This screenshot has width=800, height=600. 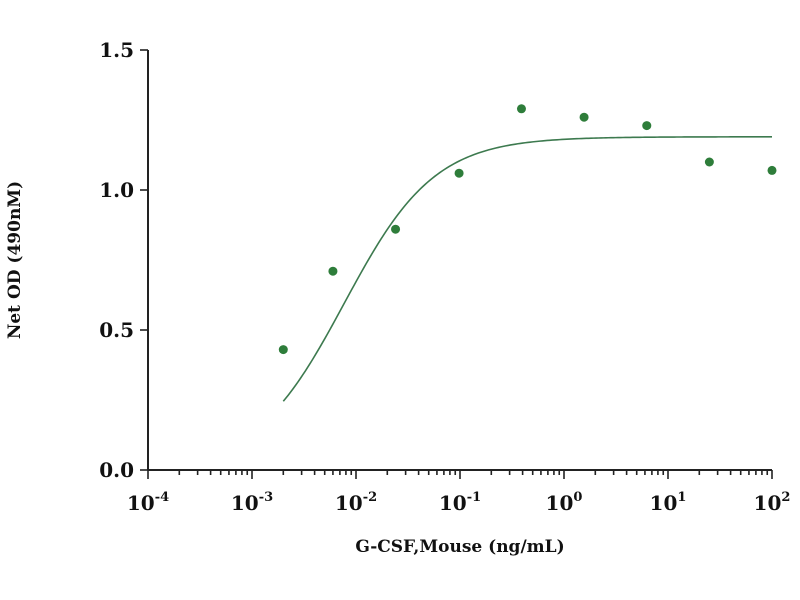 What do you see at coordinates (116, 50) in the screenshot?
I see `y-tick-label: 1.5` at bounding box center [116, 50].